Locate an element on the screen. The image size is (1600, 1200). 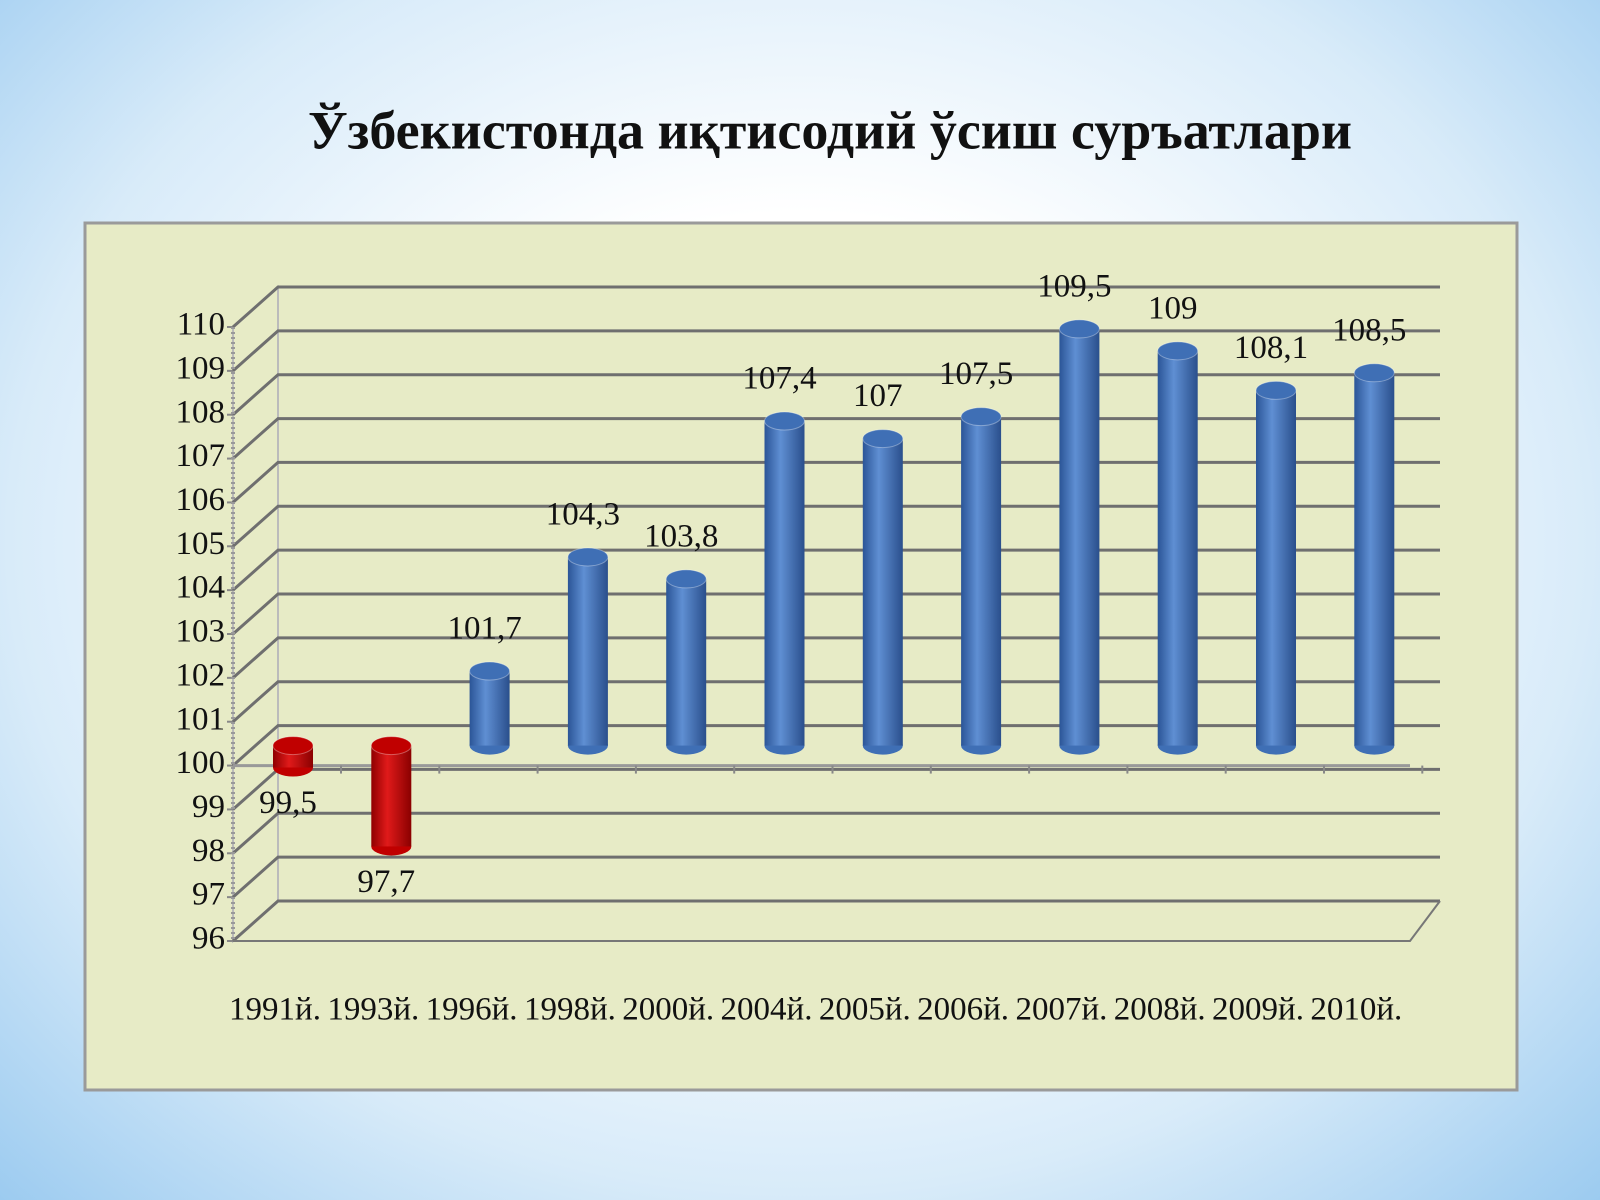
value-label: 108,1 is located at coordinates (1271, 348).